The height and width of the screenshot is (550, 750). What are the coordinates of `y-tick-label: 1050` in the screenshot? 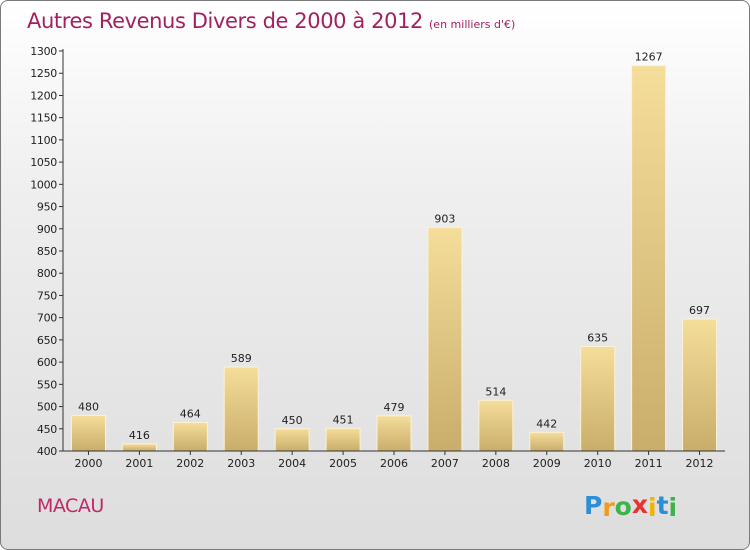 It's located at (43, 162).